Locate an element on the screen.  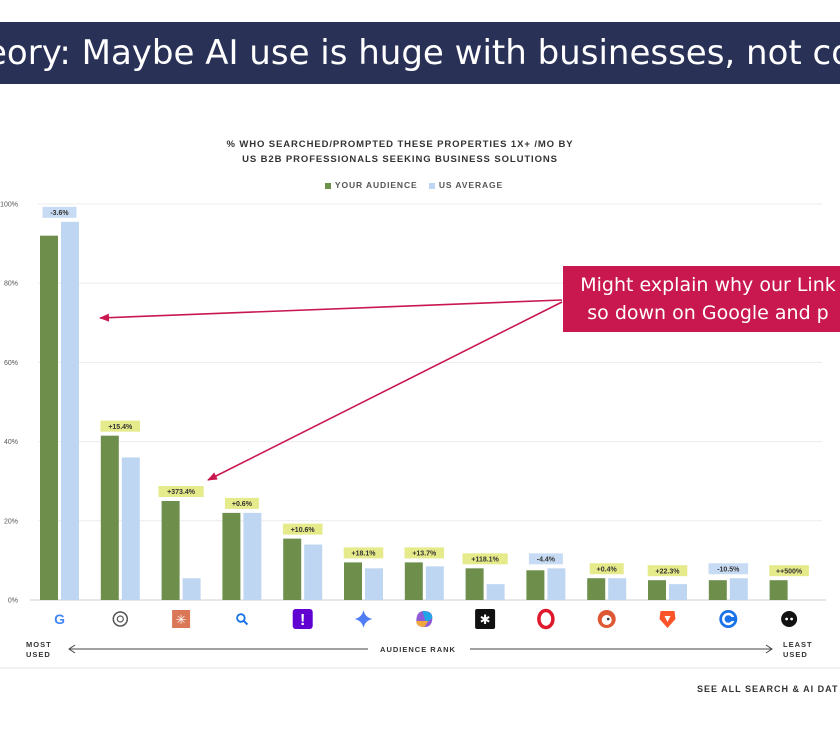
callout-line-1: Might explain why our Link is located at coordinates (708, 285).